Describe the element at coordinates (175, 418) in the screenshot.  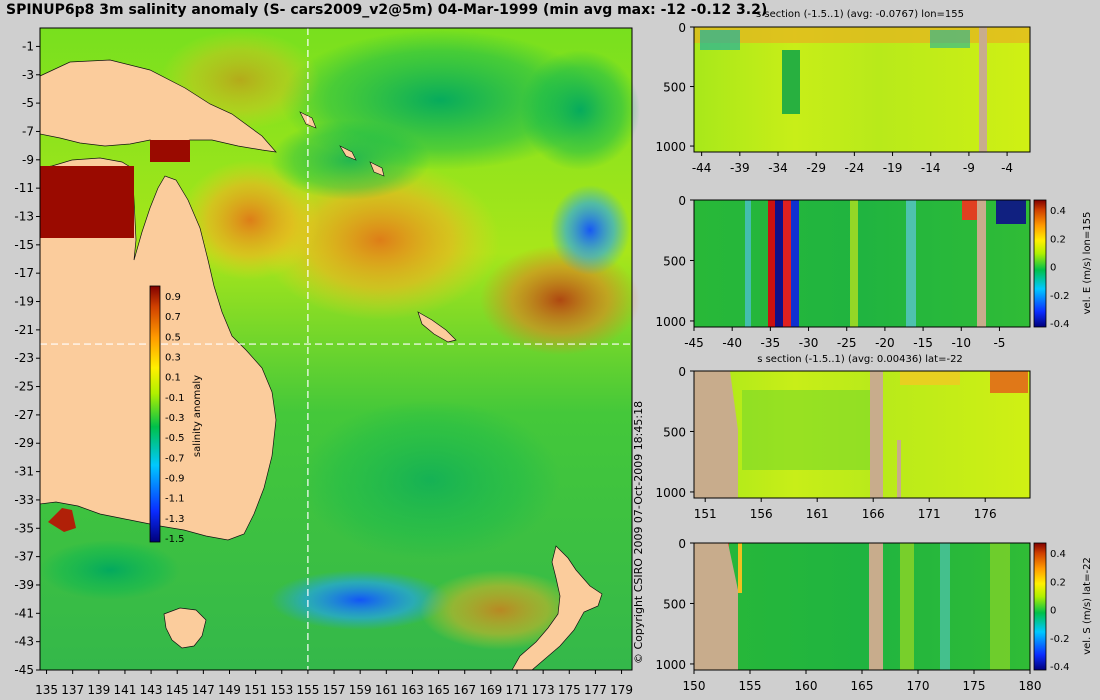
I see `map-colorbar-tick-label: -0.3` at that location.